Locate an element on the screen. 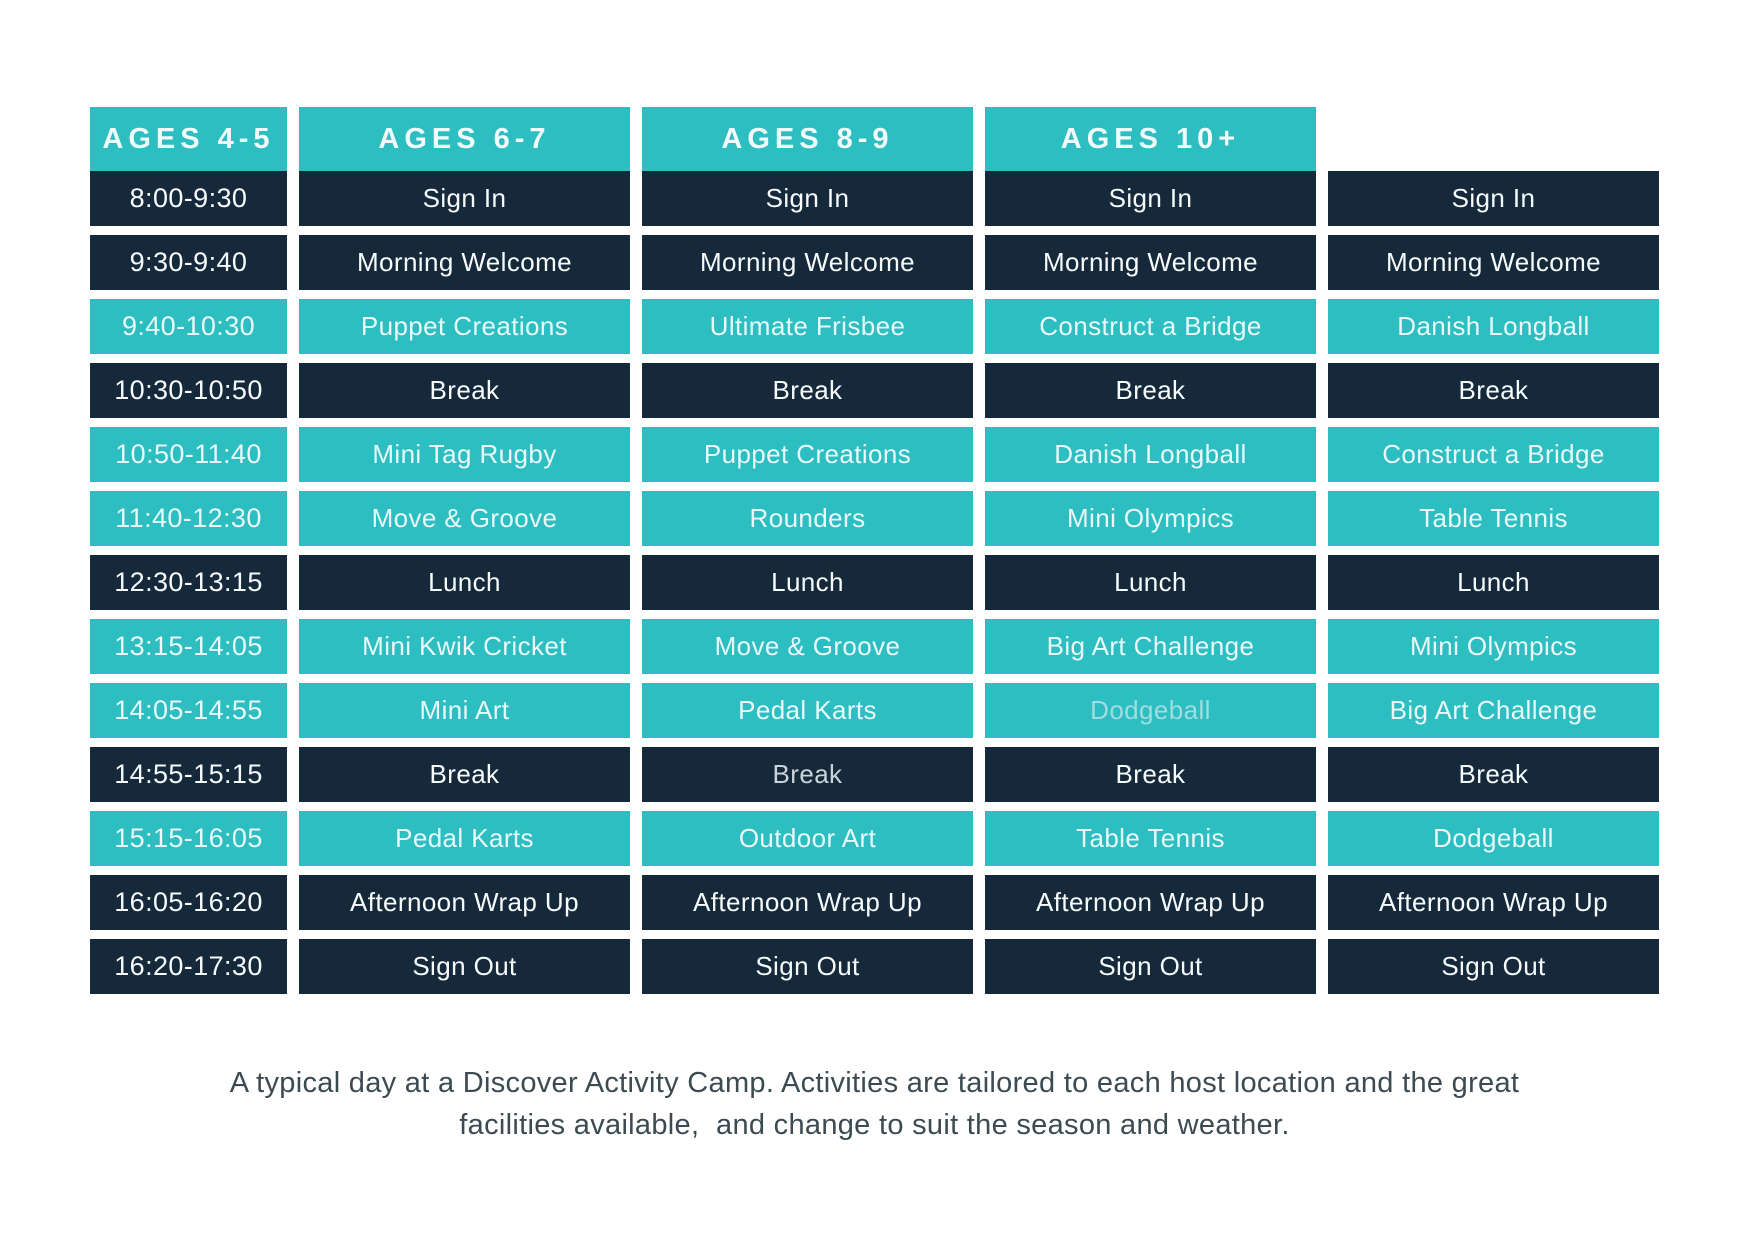  header-ages-2: AGES 8-9 is located at coordinates (807, 139).